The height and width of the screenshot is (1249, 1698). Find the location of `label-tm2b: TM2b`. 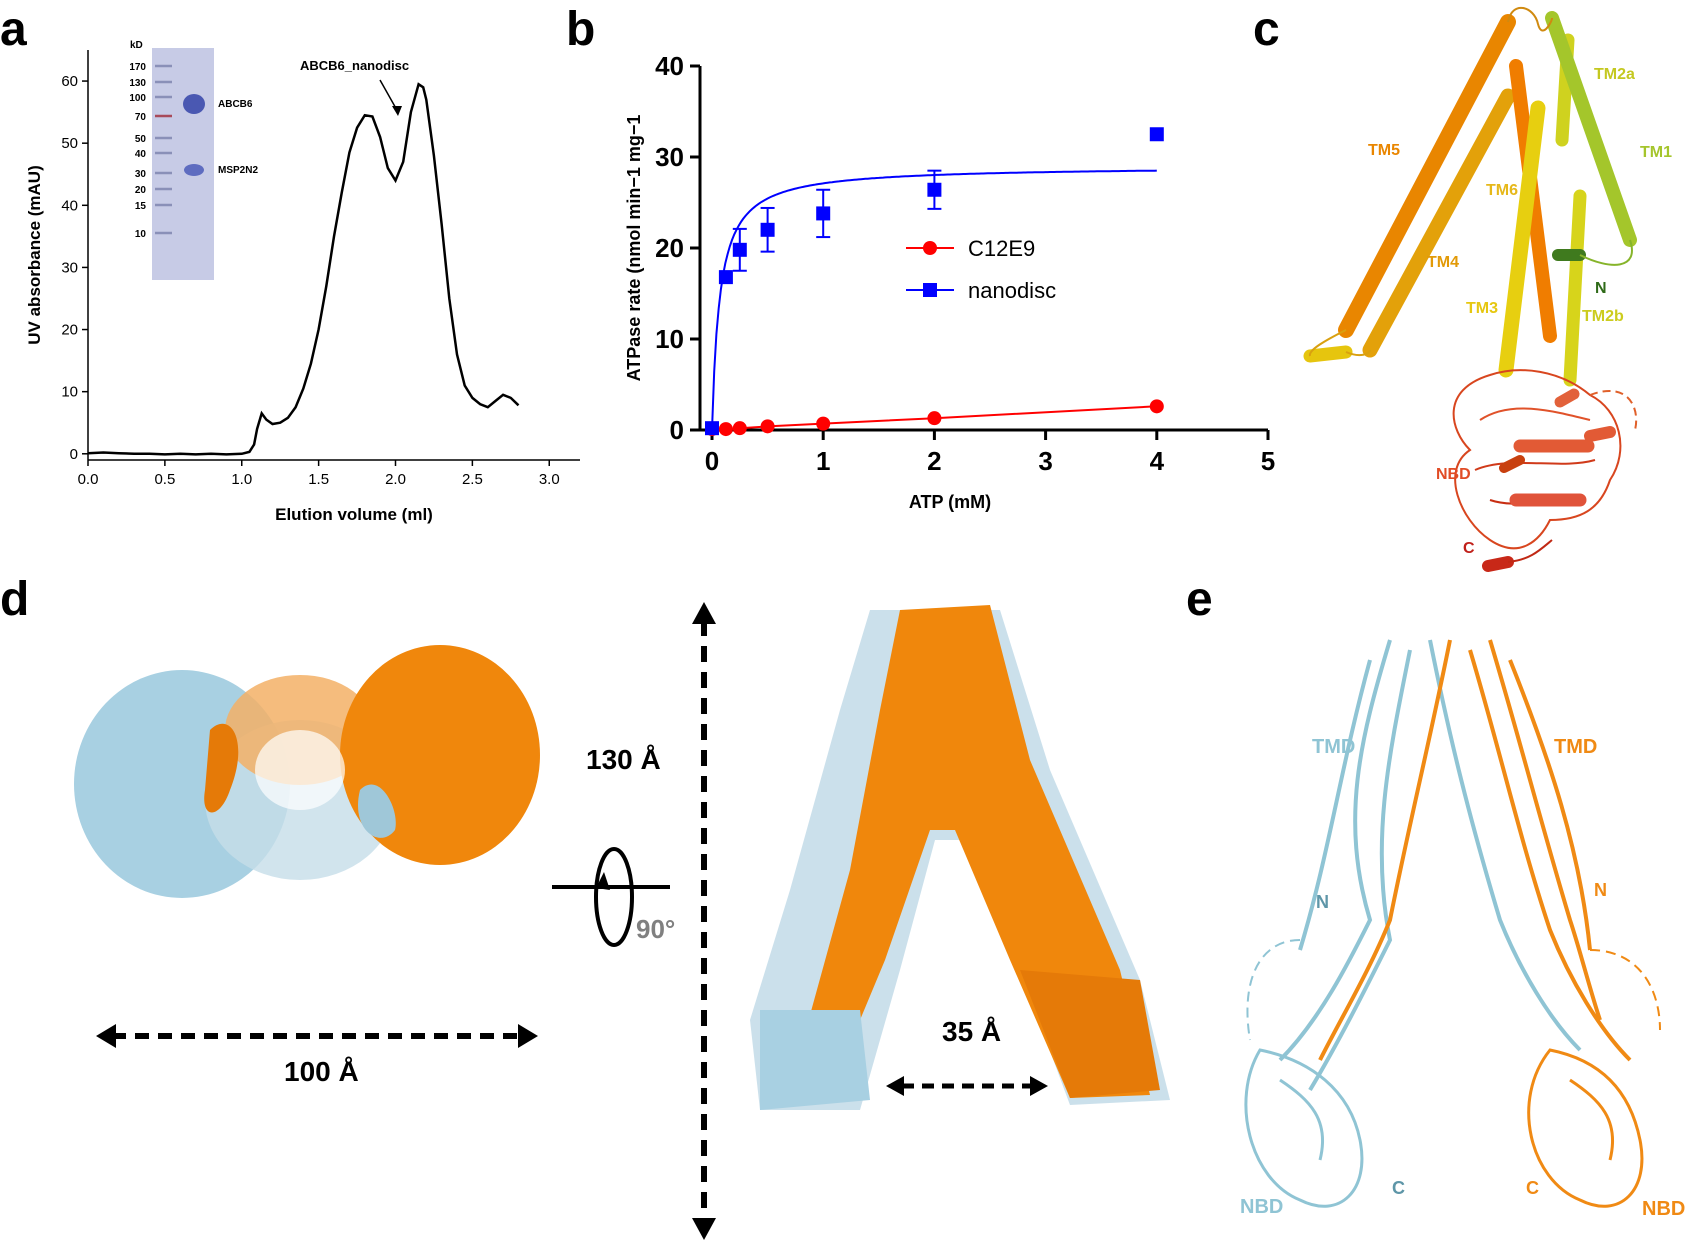

label-tm2b: TM2b is located at coordinates (1603, 316).